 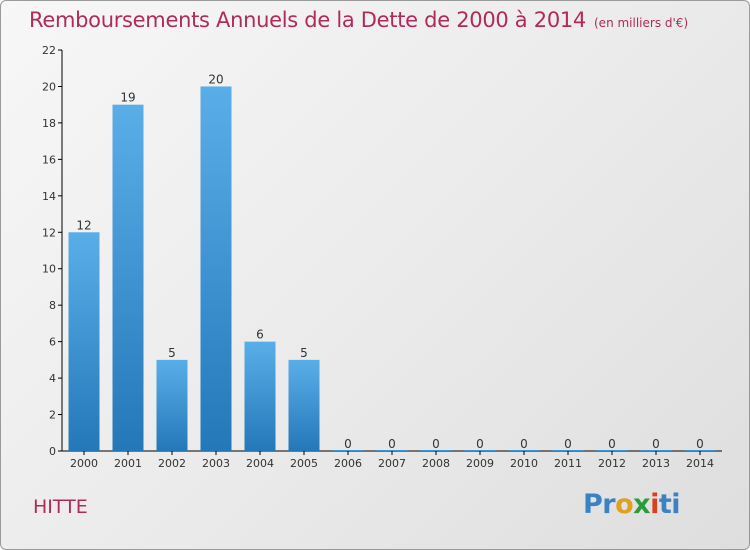 I want to click on bar-2003, so click(x=216, y=269).